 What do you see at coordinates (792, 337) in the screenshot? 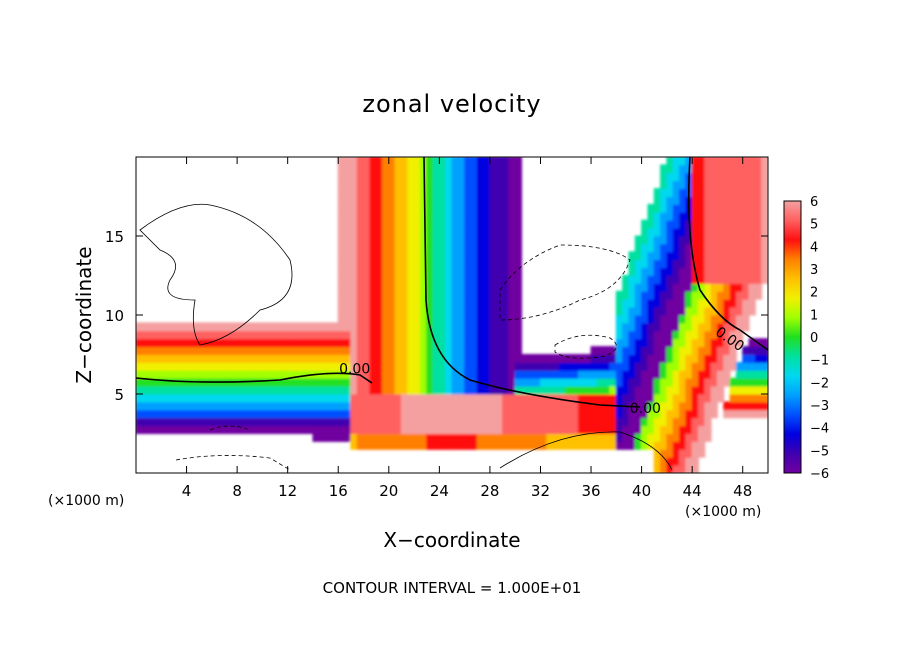
I see `colorbar-ramp` at bounding box center [792, 337].